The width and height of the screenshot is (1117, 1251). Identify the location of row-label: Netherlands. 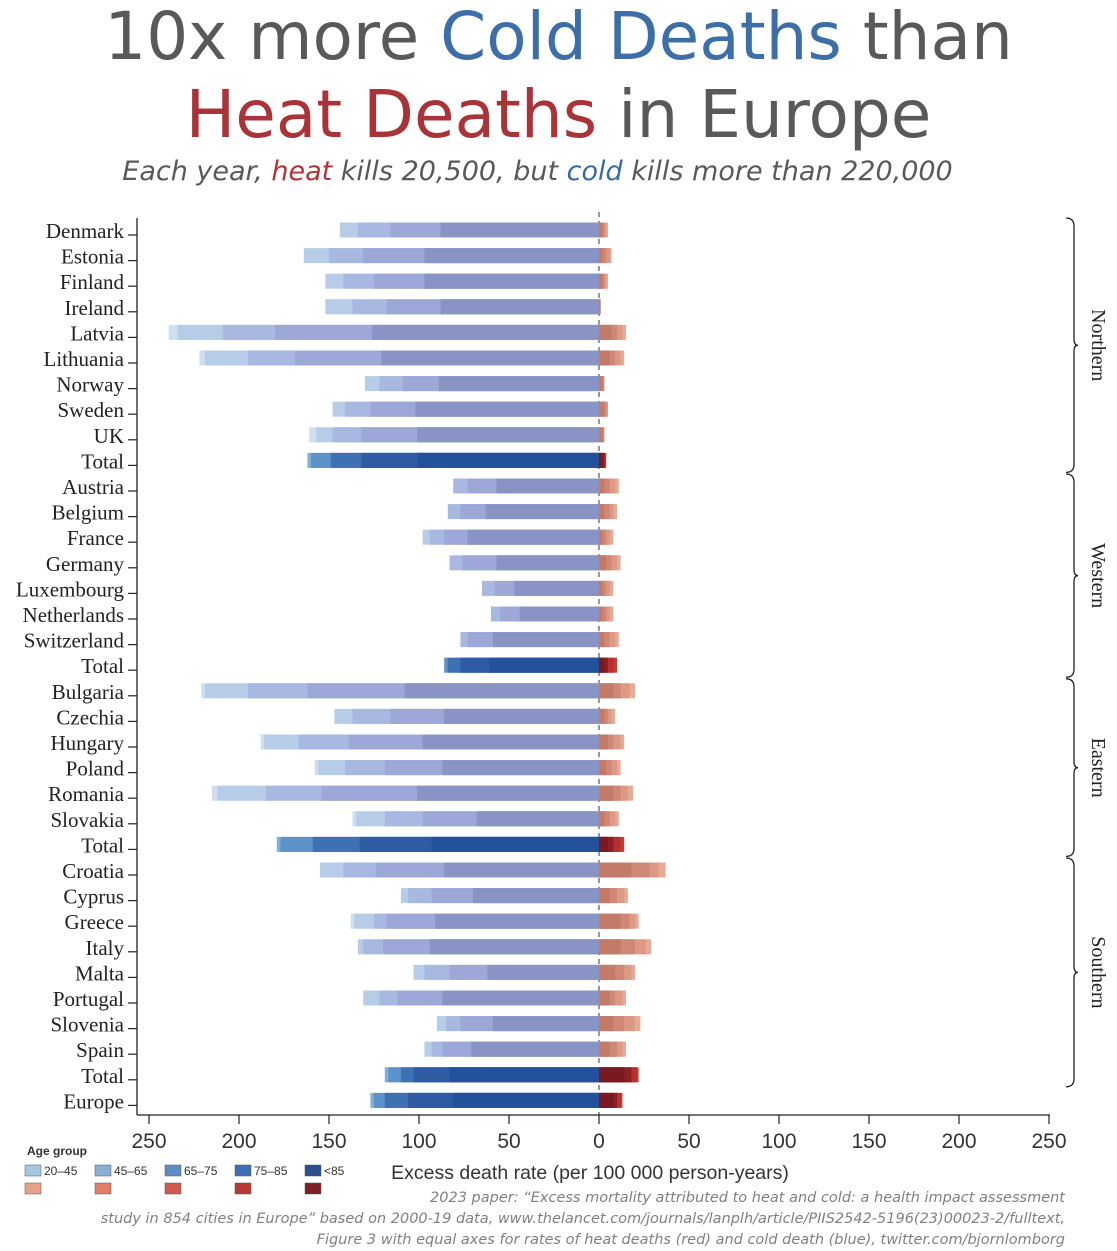
(73, 615).